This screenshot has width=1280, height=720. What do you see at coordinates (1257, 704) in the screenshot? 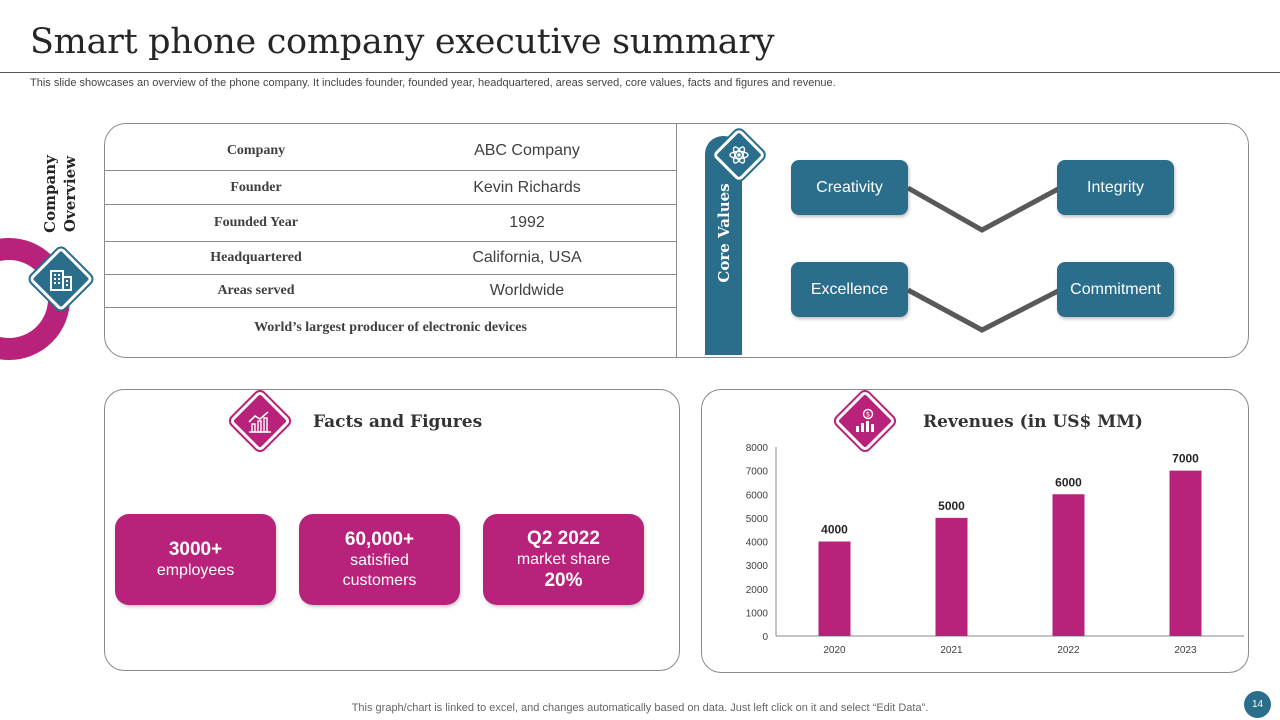
I see `page-number: 14` at bounding box center [1257, 704].